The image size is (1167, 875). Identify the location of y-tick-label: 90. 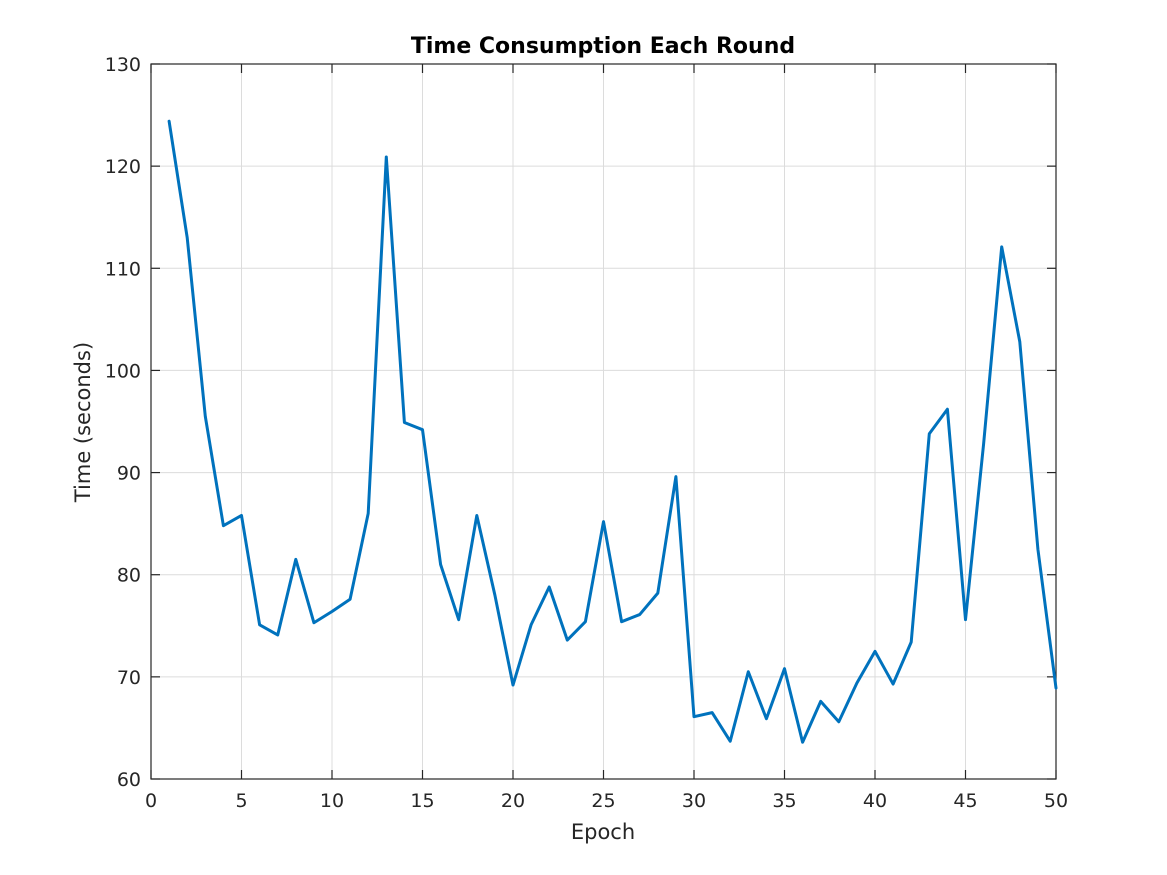
(129, 474).